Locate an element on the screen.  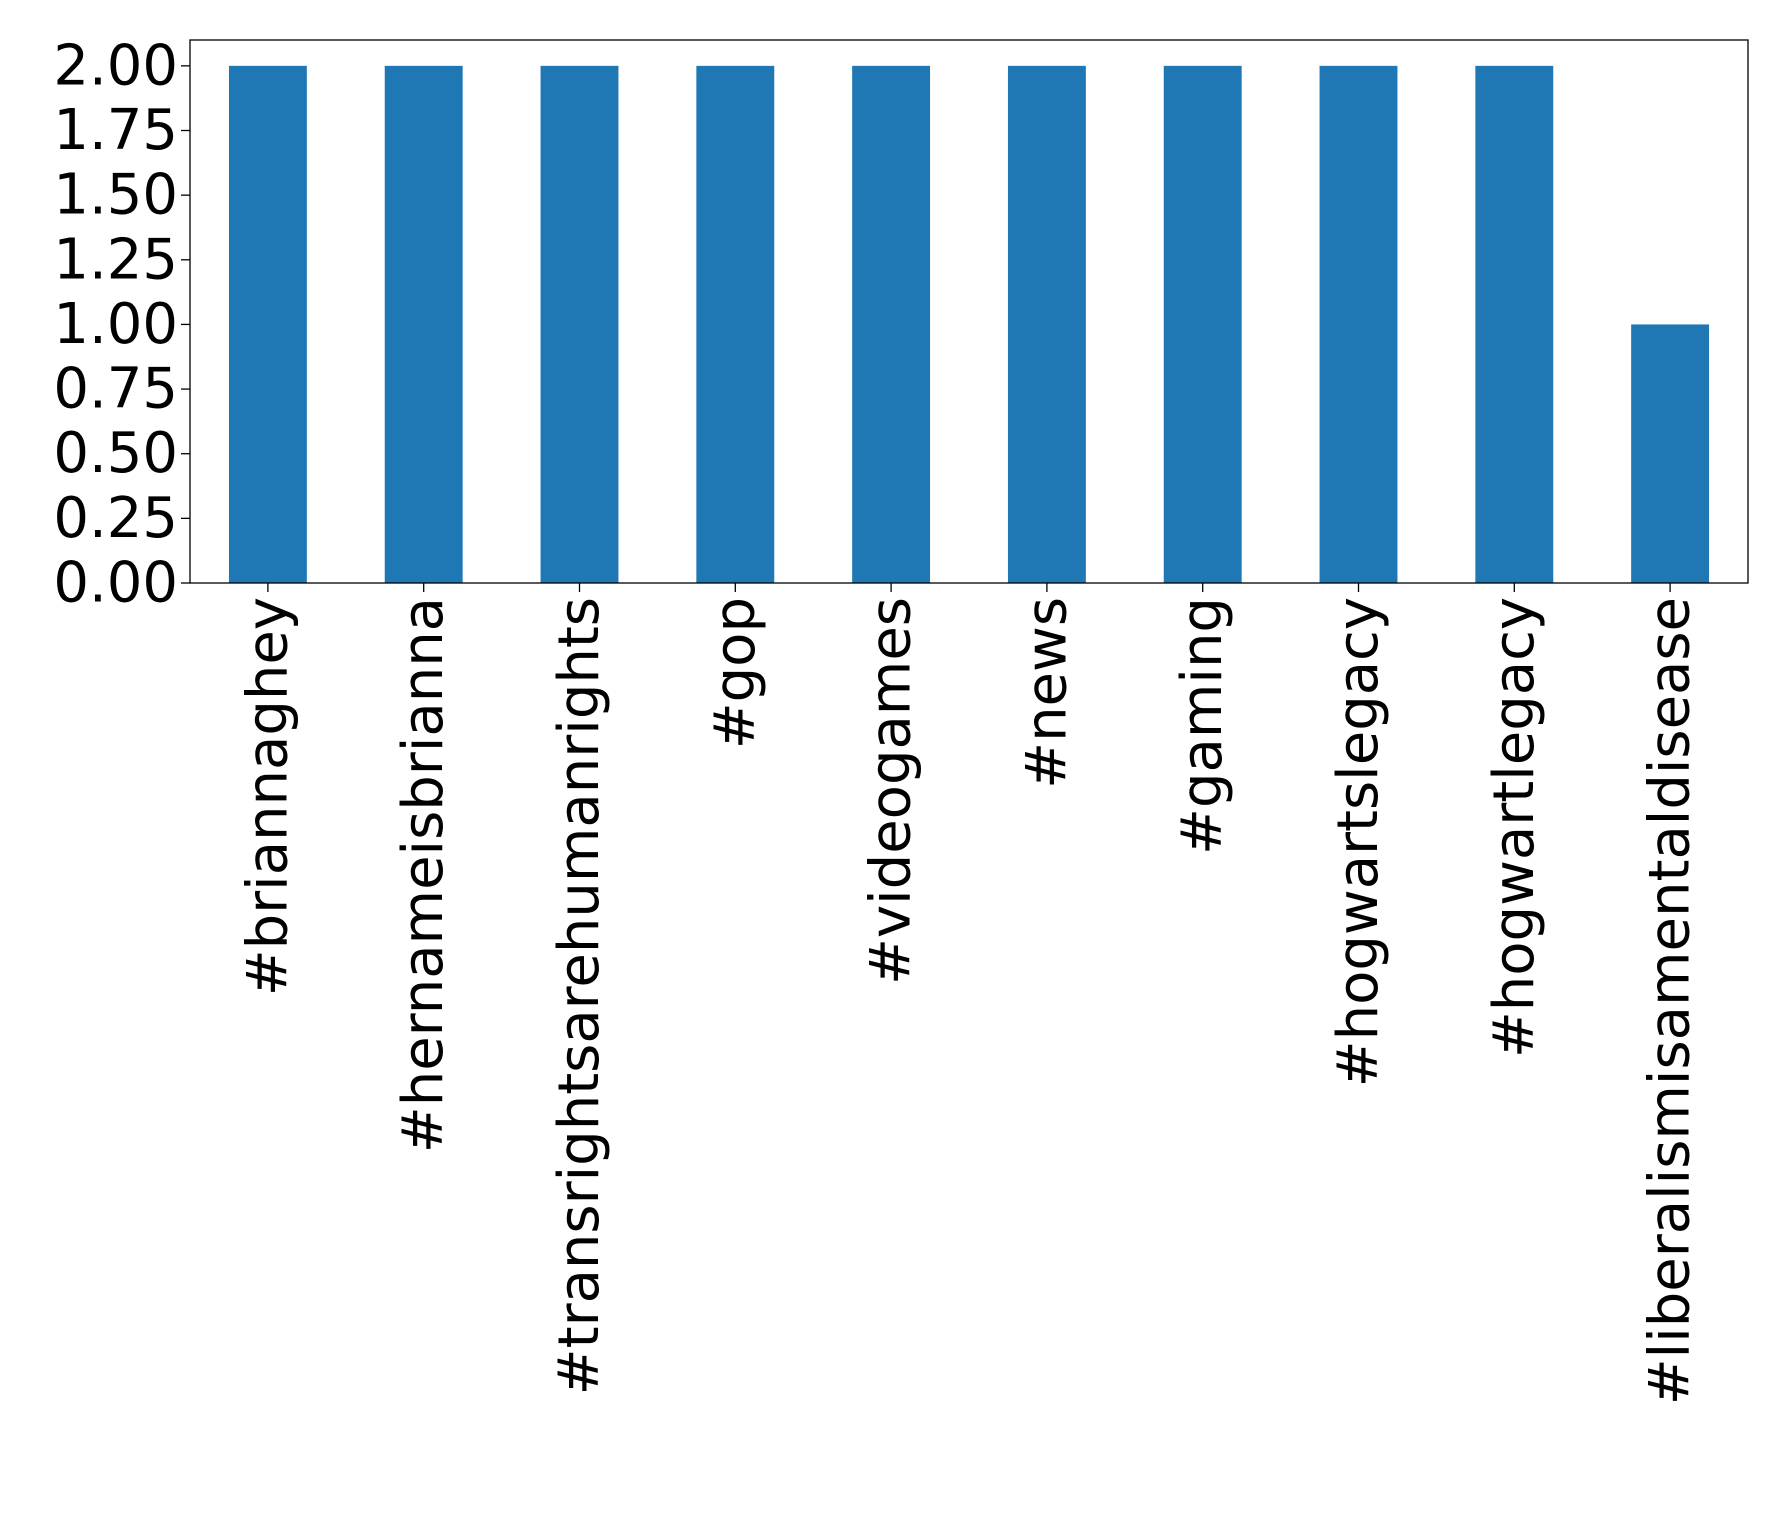
y-tick-label: 1.50 is located at coordinates (115, 195).